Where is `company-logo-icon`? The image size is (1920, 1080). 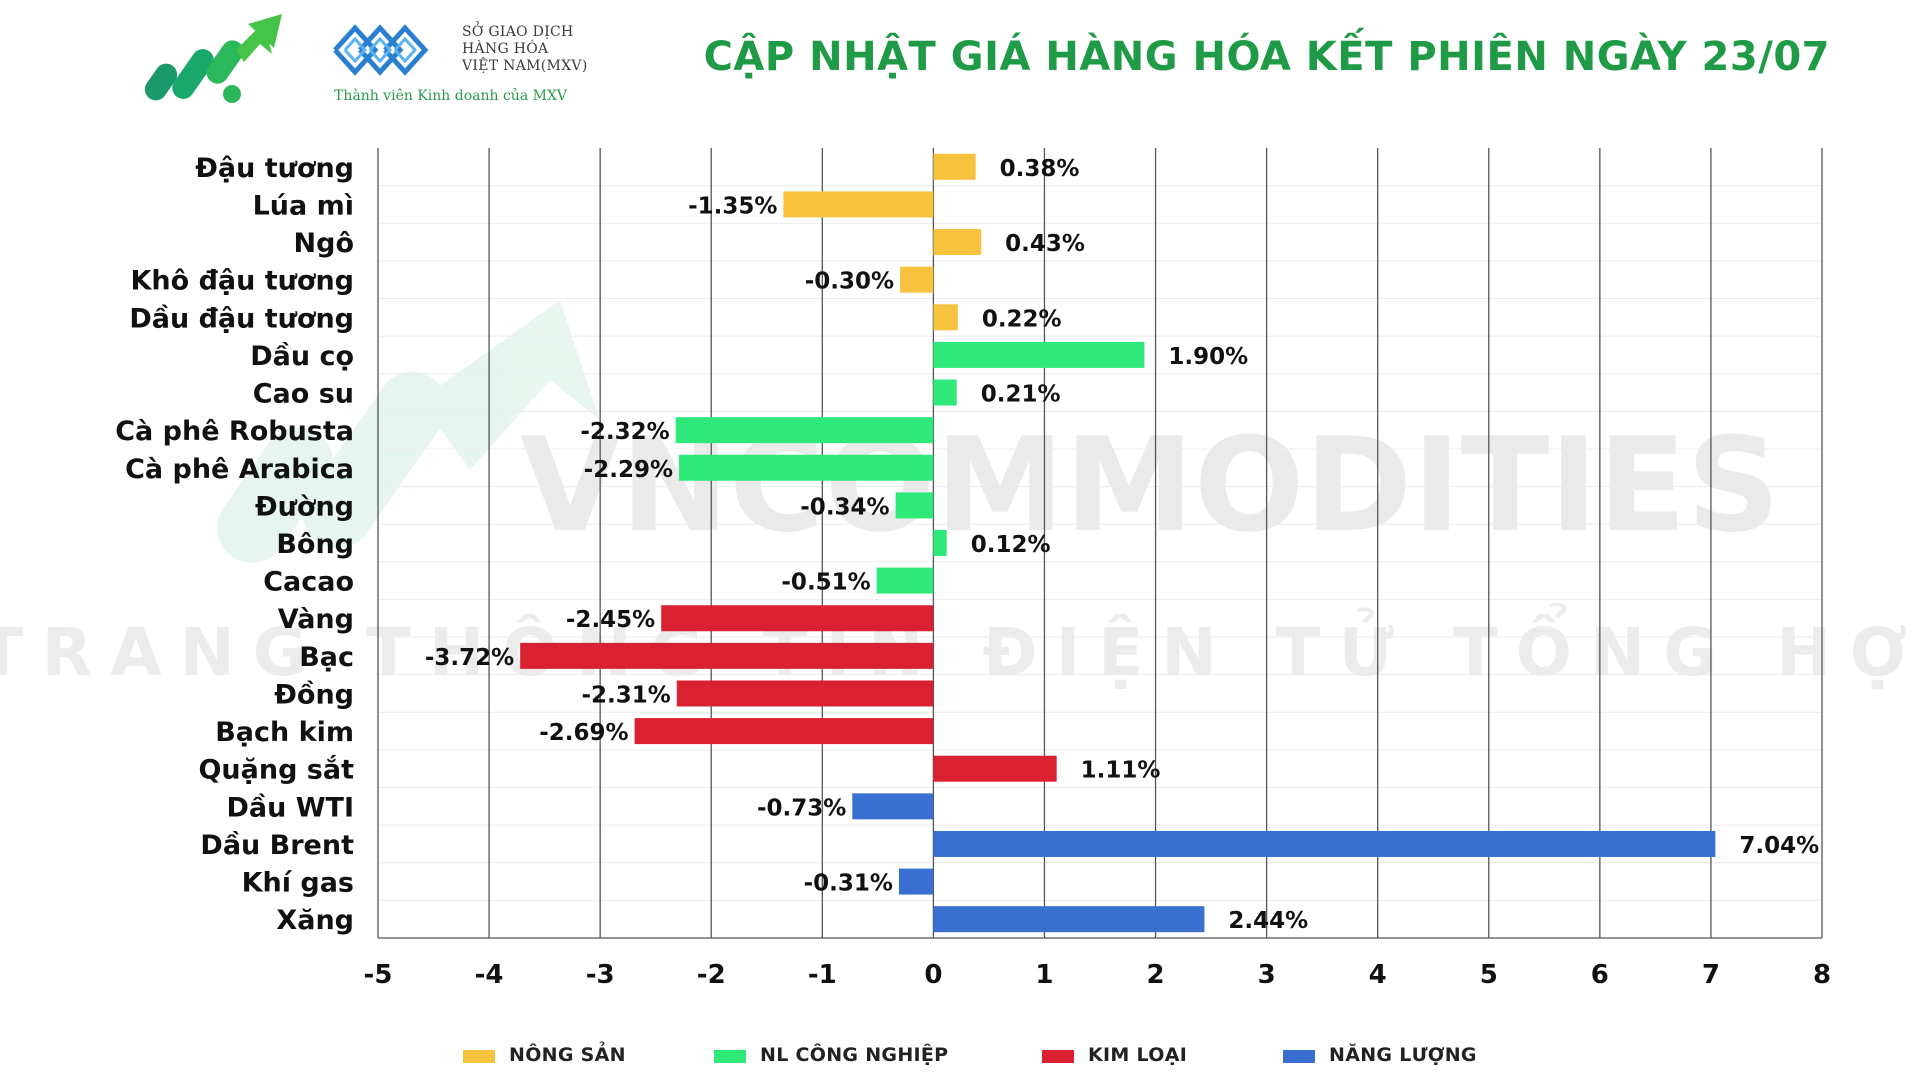 company-logo-icon is located at coordinates (213, 58).